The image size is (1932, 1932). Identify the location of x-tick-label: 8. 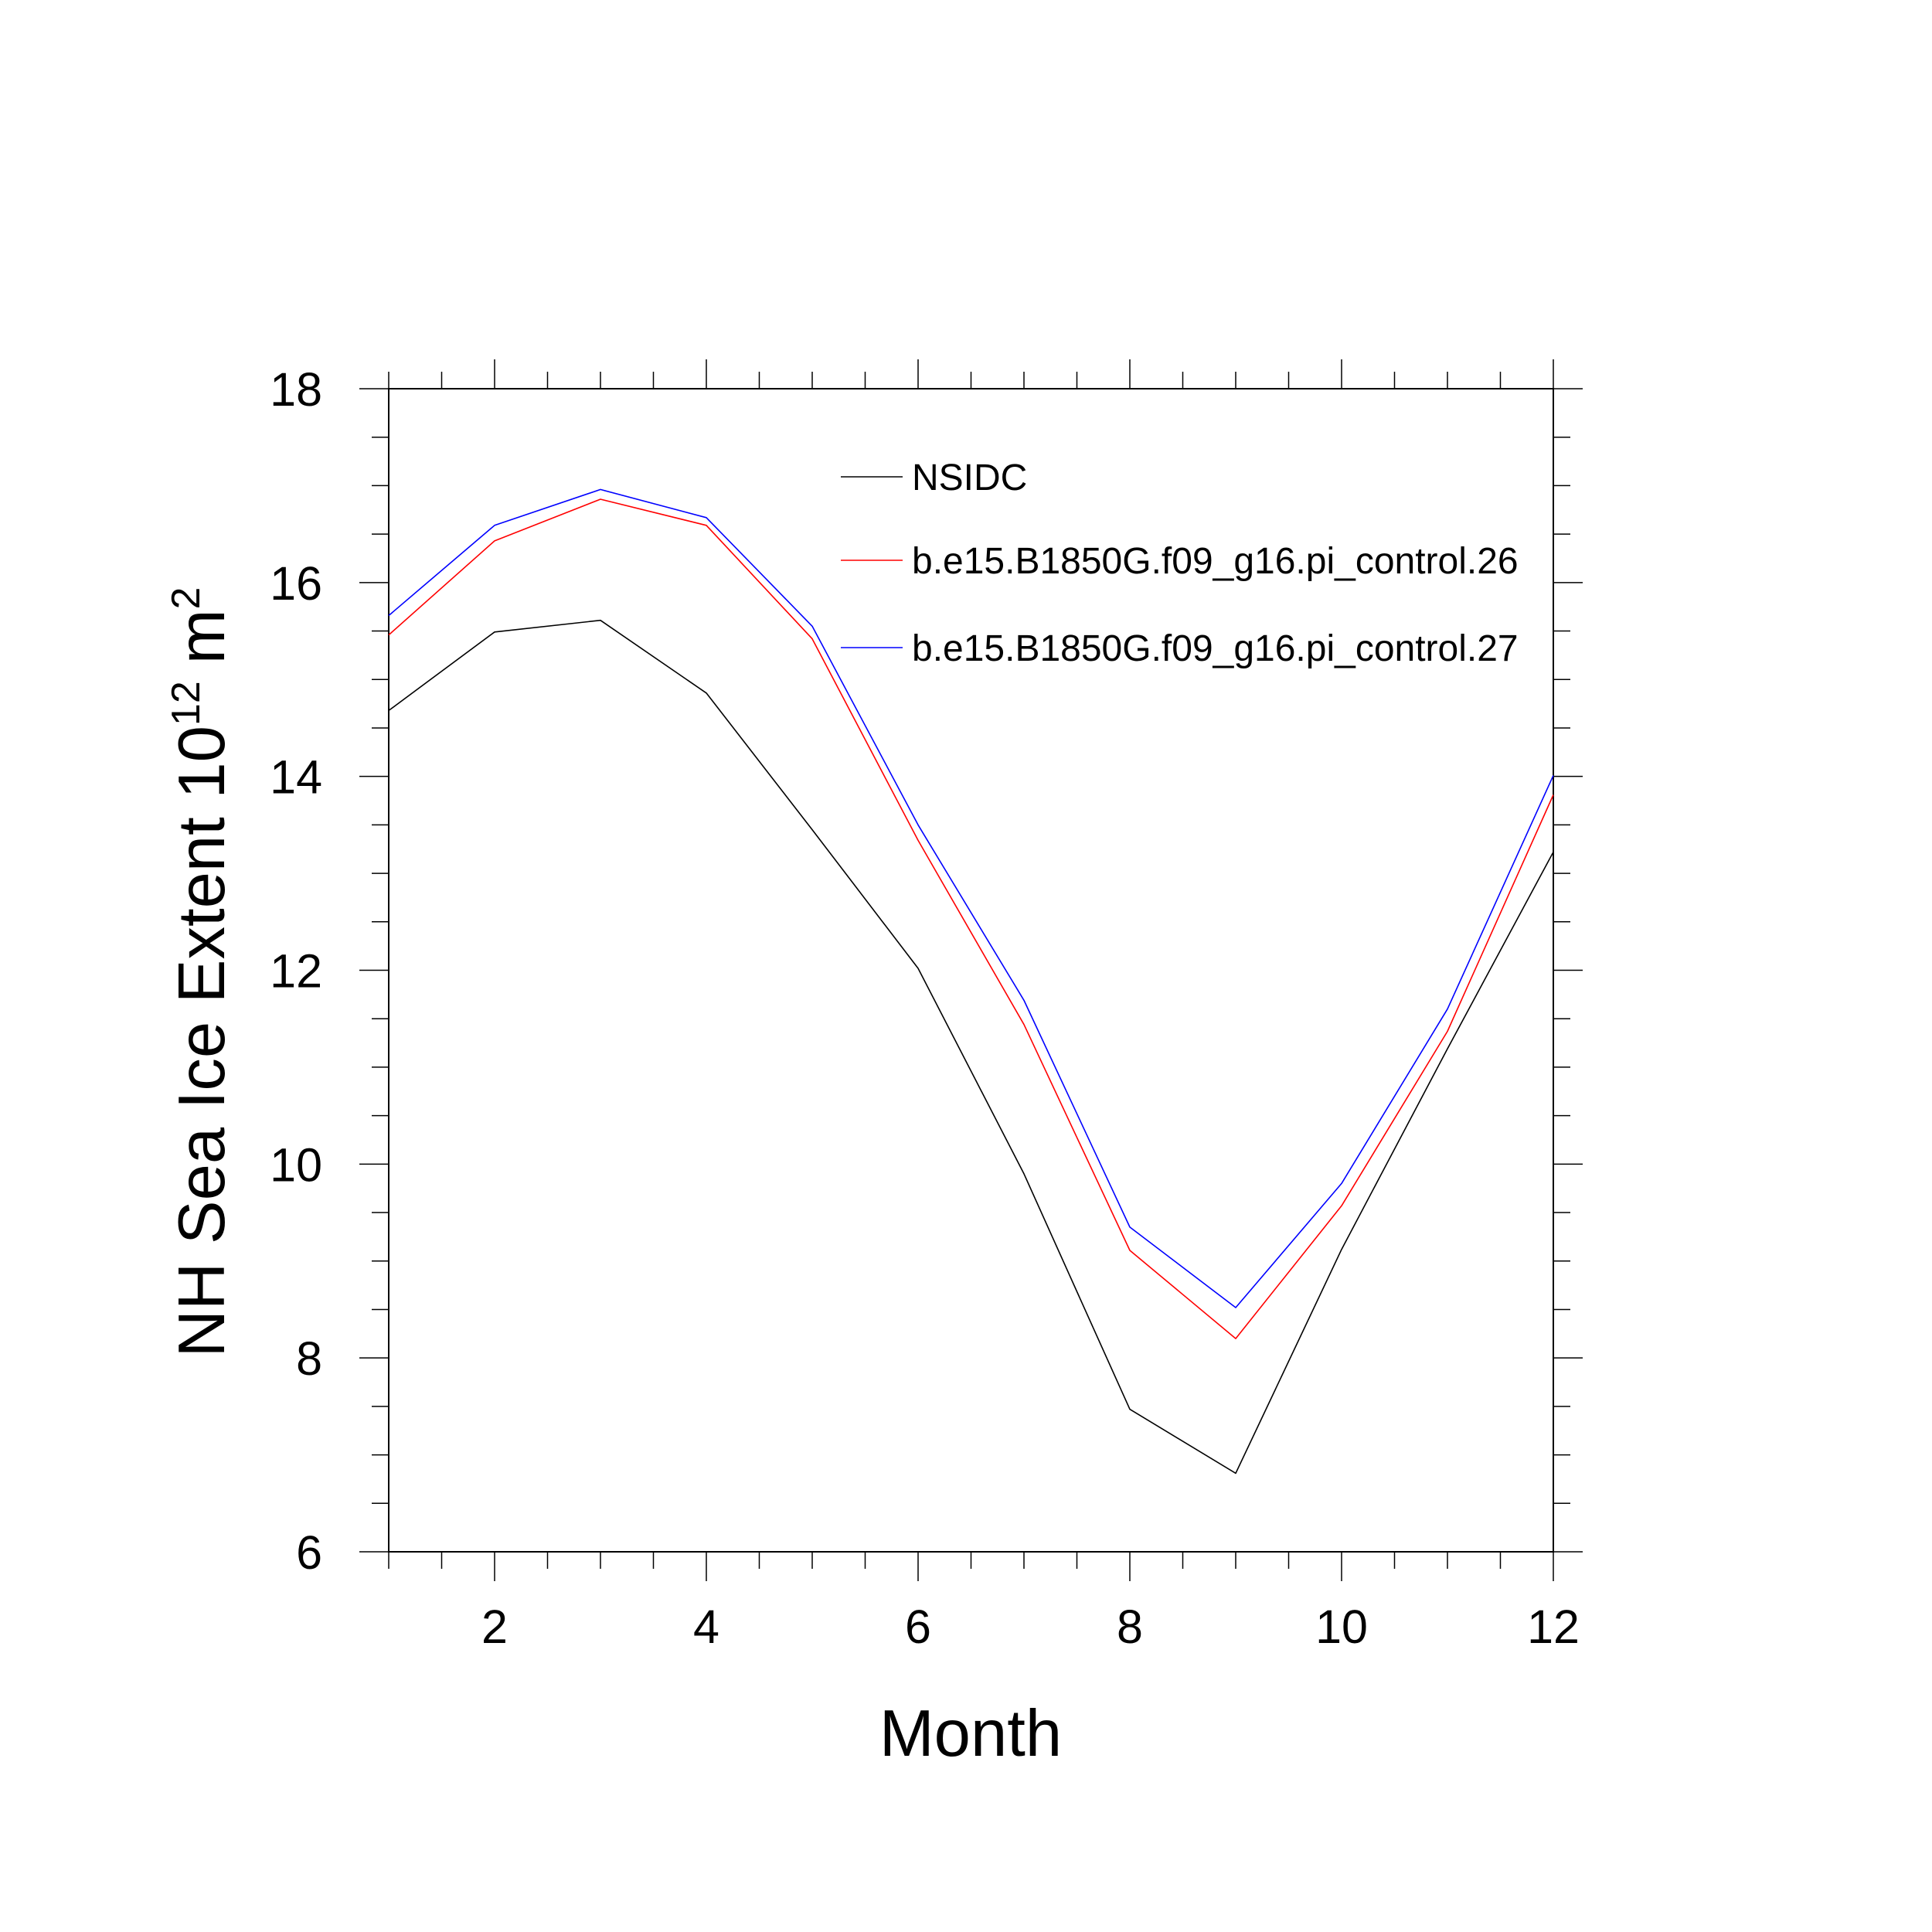
(1130, 1627).